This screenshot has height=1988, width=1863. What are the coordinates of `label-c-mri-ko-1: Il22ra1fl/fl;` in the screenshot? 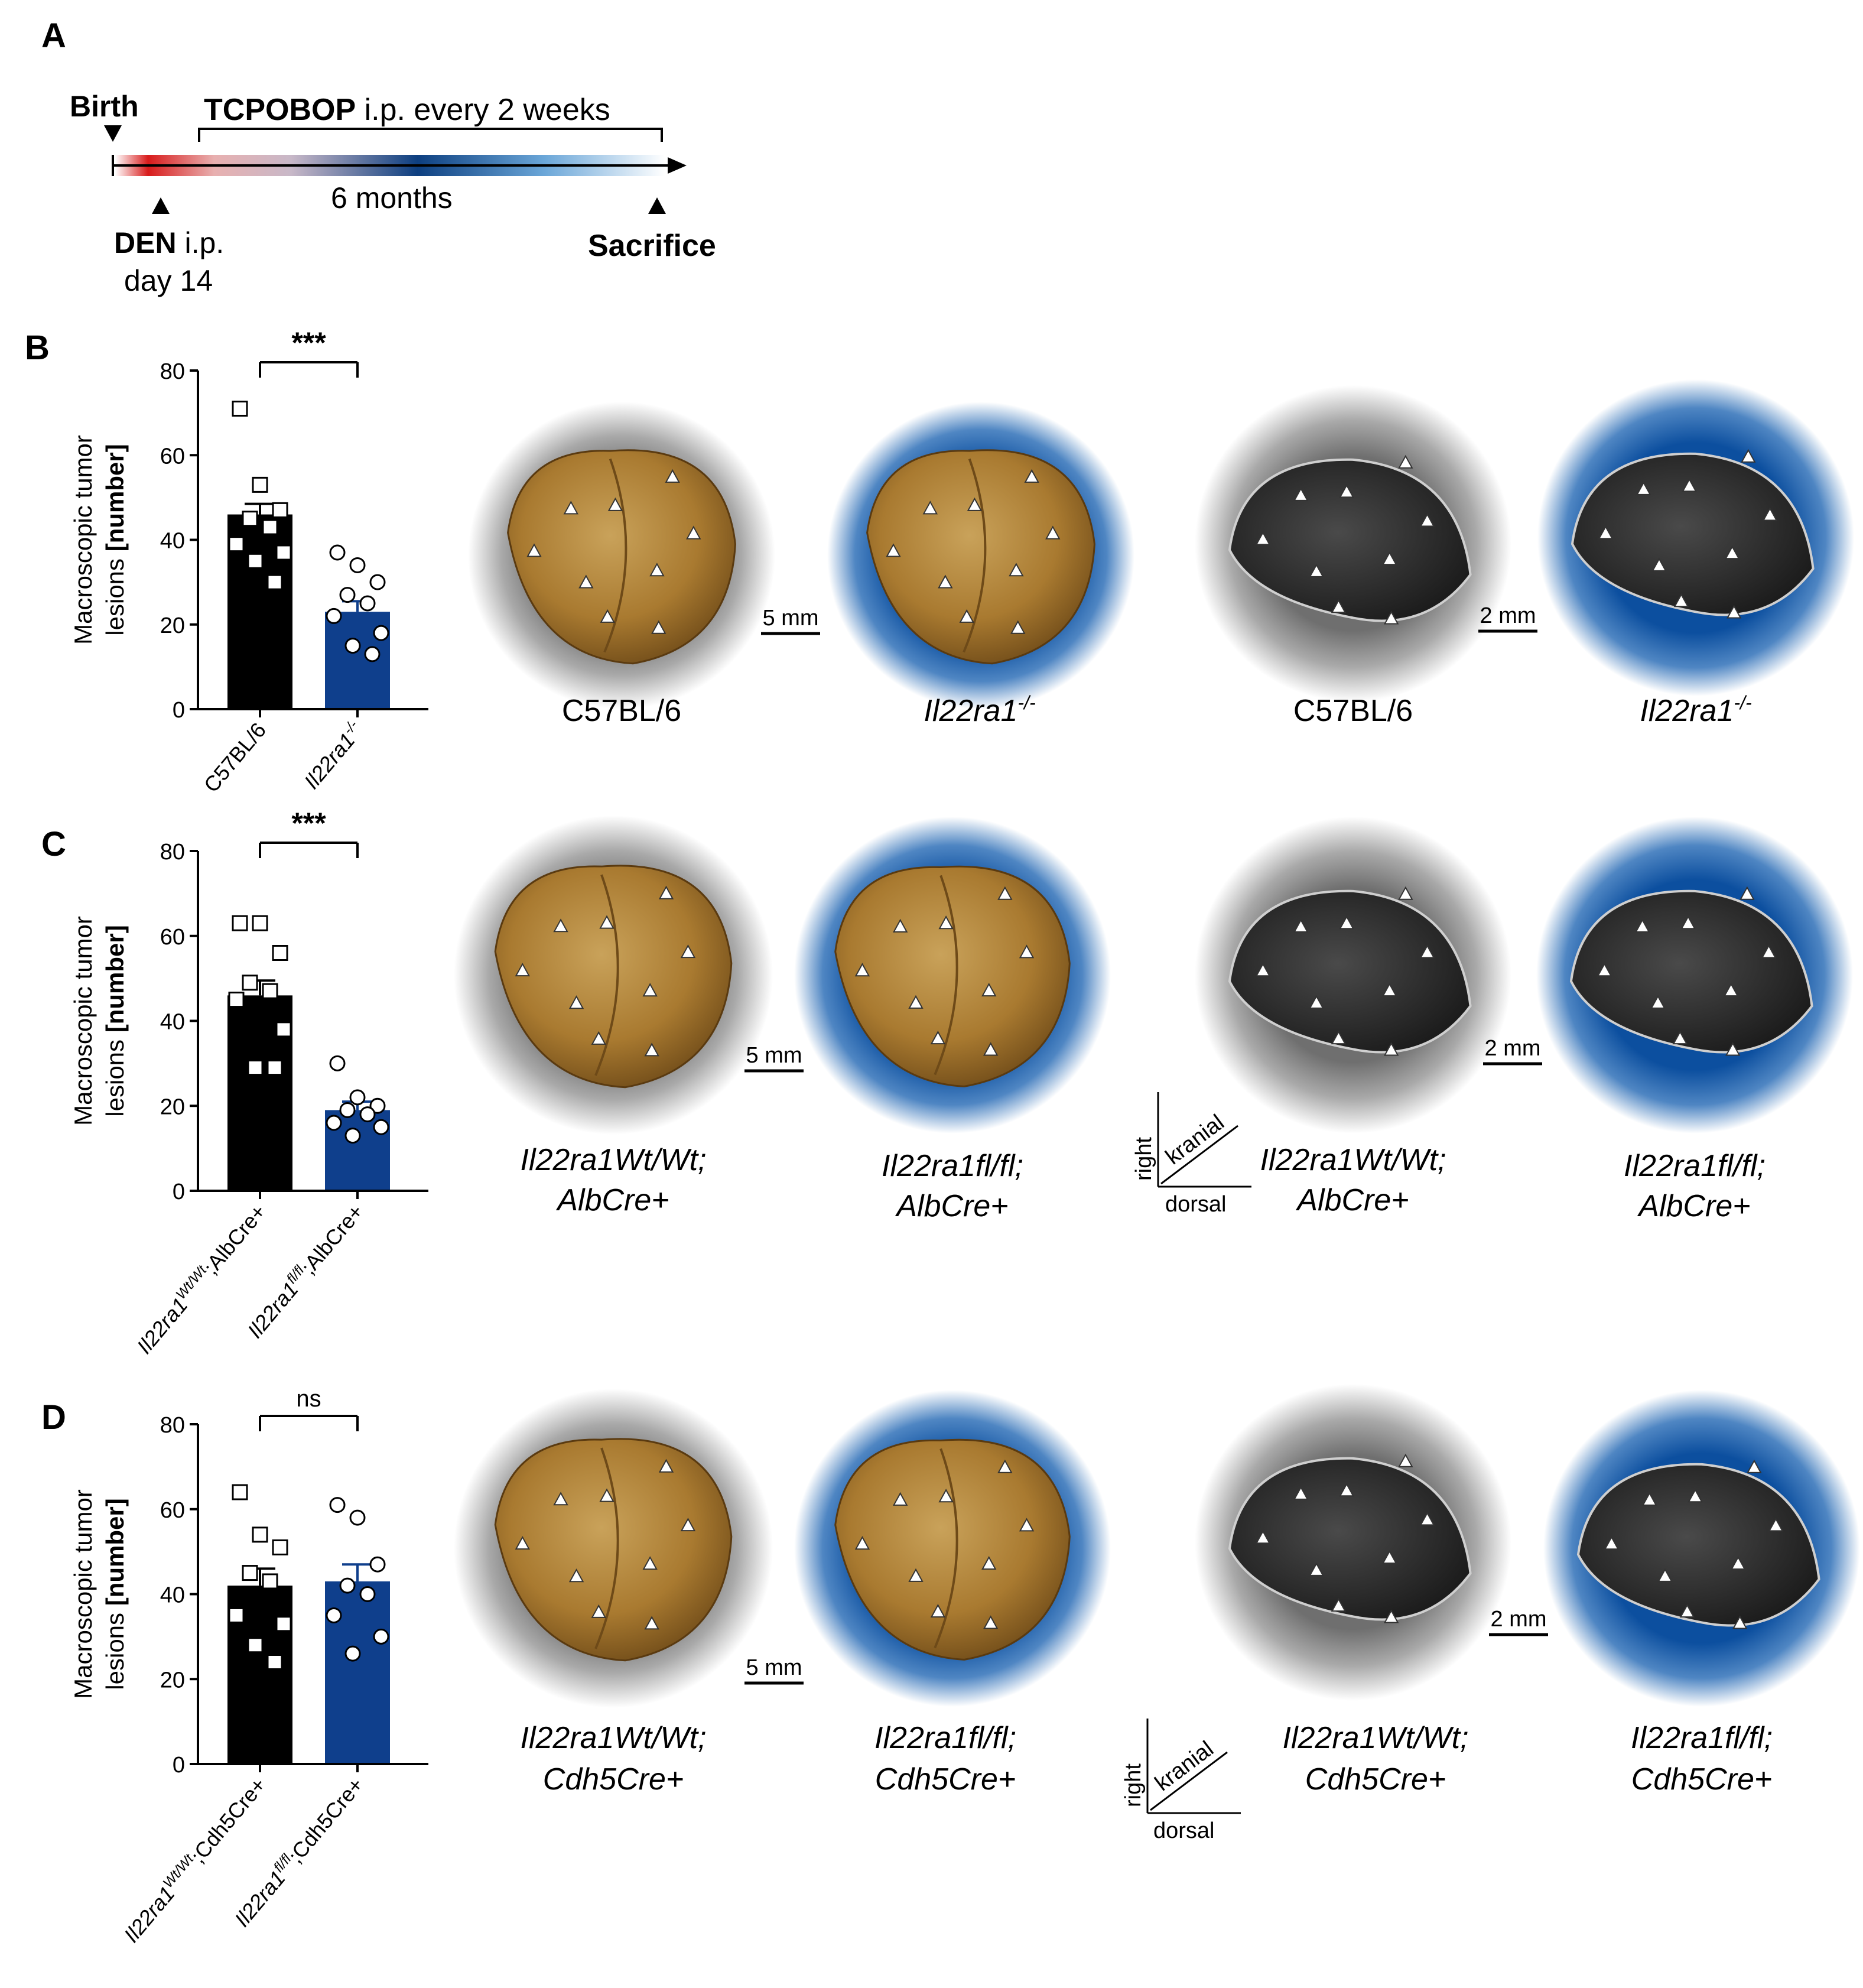 It's located at (1695, 1166).